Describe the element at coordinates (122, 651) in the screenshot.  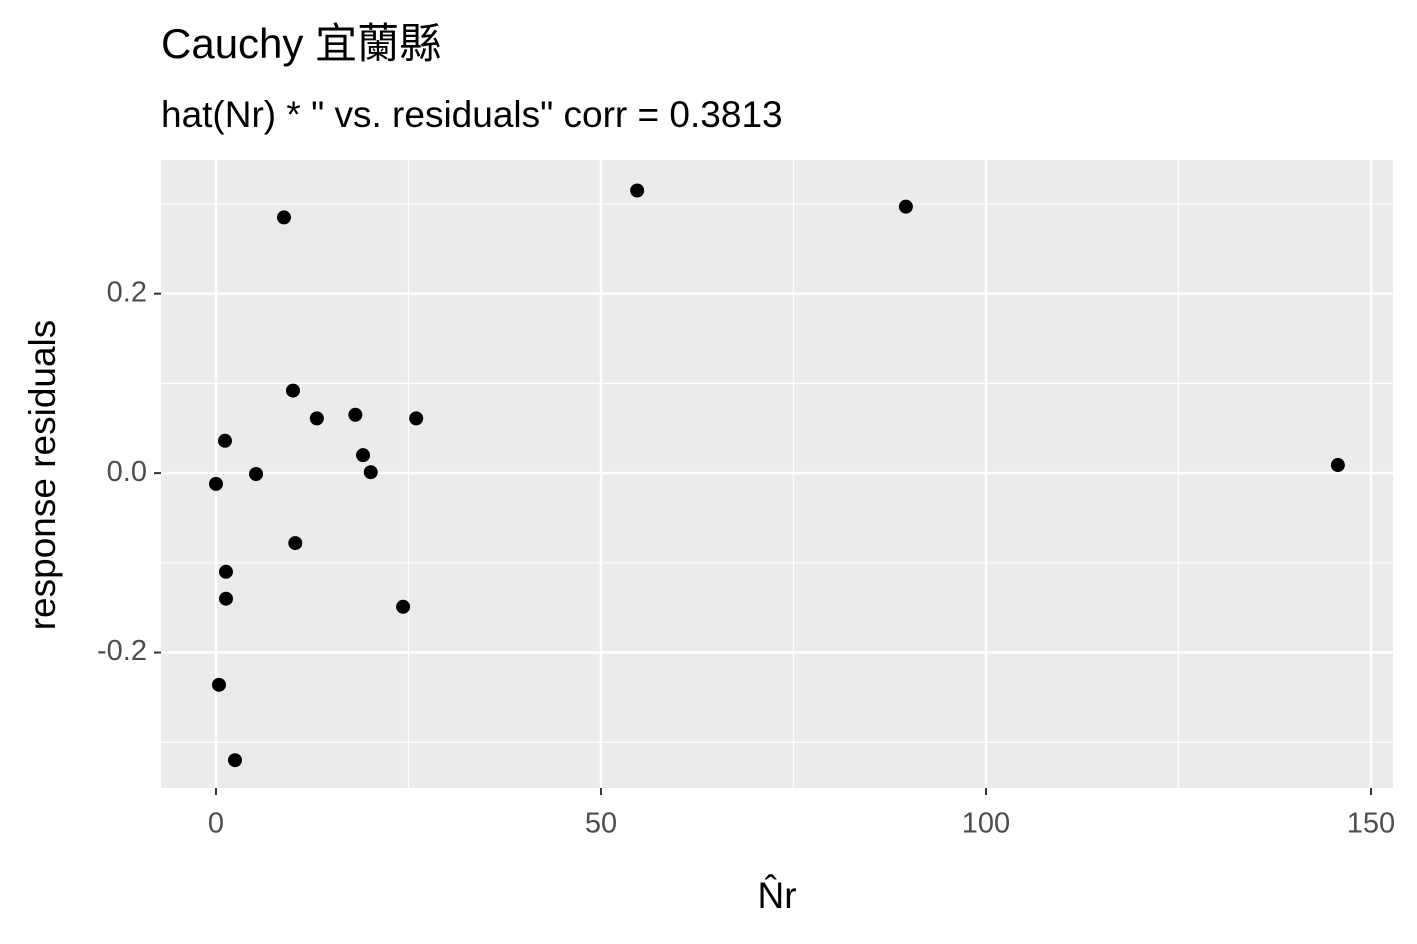
I see `y-tick-label: -0.2` at that location.